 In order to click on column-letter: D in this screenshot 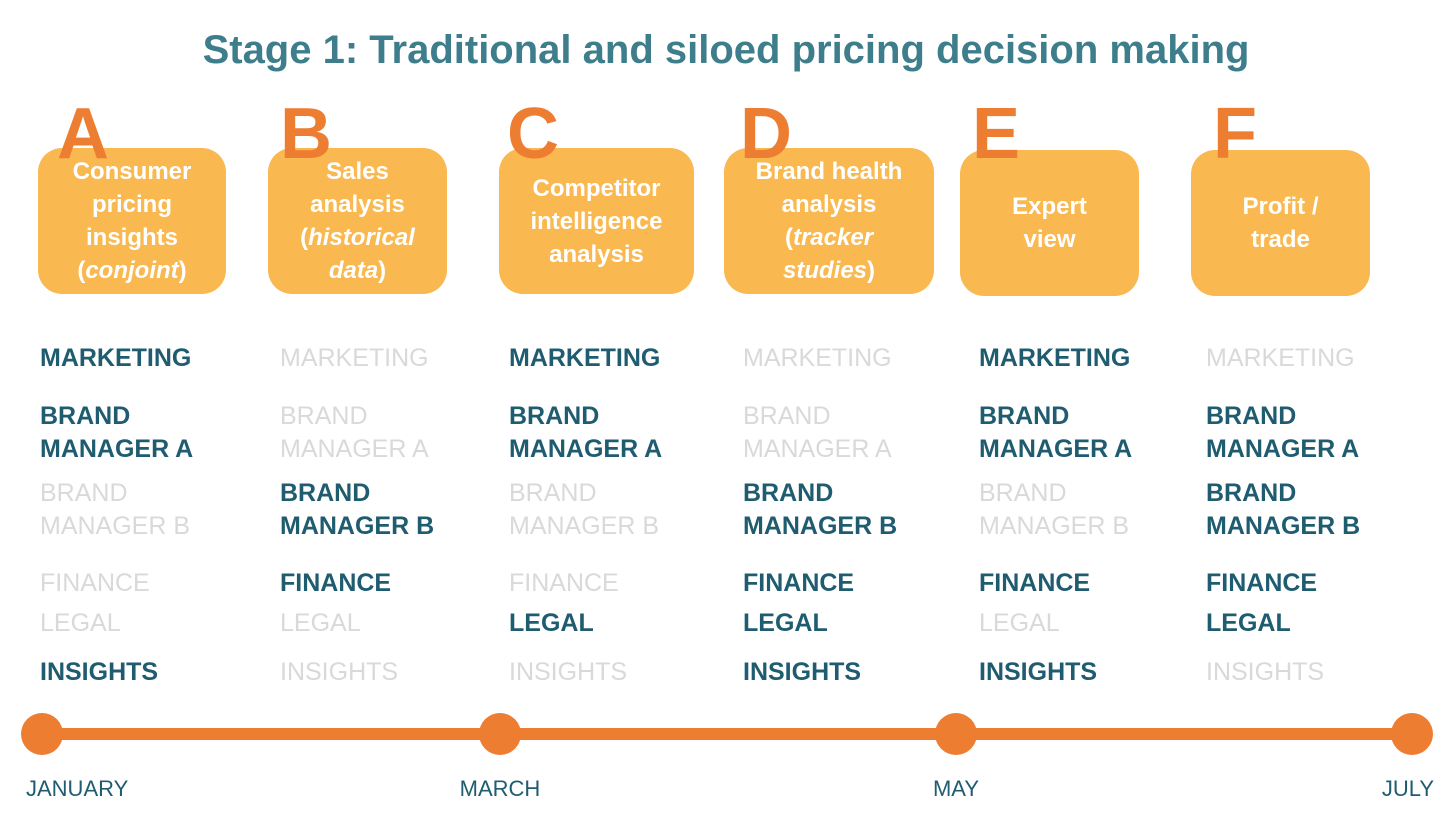, I will do `click(766, 134)`.